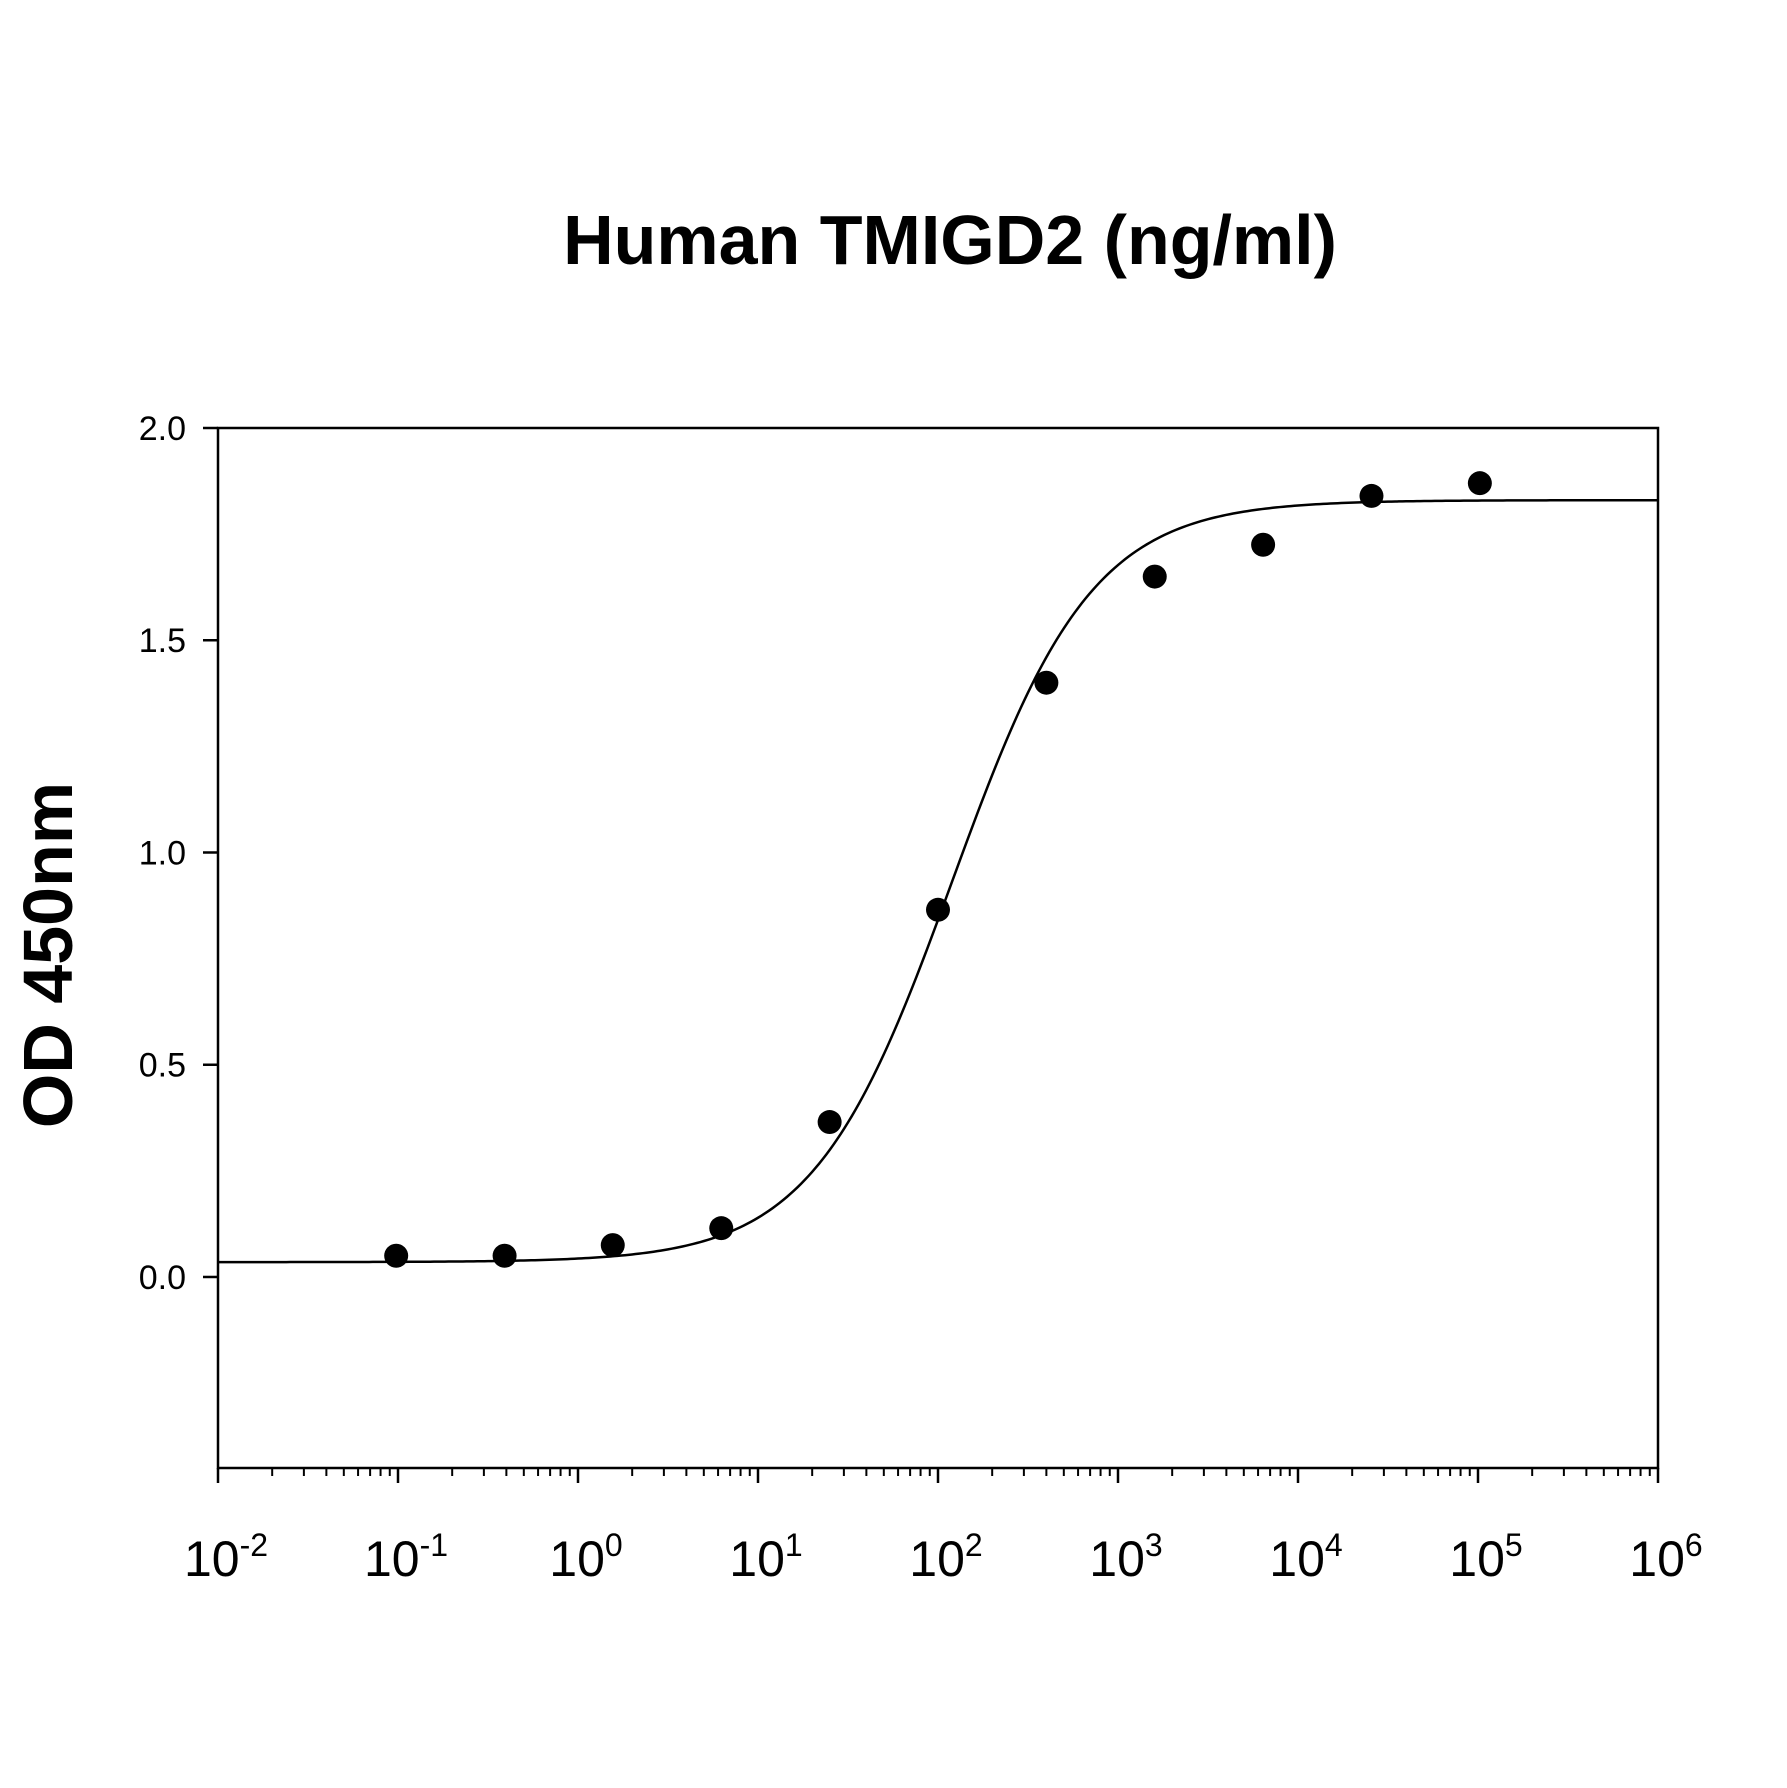 Image resolution: width=1787 pixels, height=1788 pixels. I want to click on x-ticks: 10⁻² 10⁻¹ 10⁰ 10¹ 10² 10³ 10⁴ 10⁵ 10⁶, so click(943, 1527).